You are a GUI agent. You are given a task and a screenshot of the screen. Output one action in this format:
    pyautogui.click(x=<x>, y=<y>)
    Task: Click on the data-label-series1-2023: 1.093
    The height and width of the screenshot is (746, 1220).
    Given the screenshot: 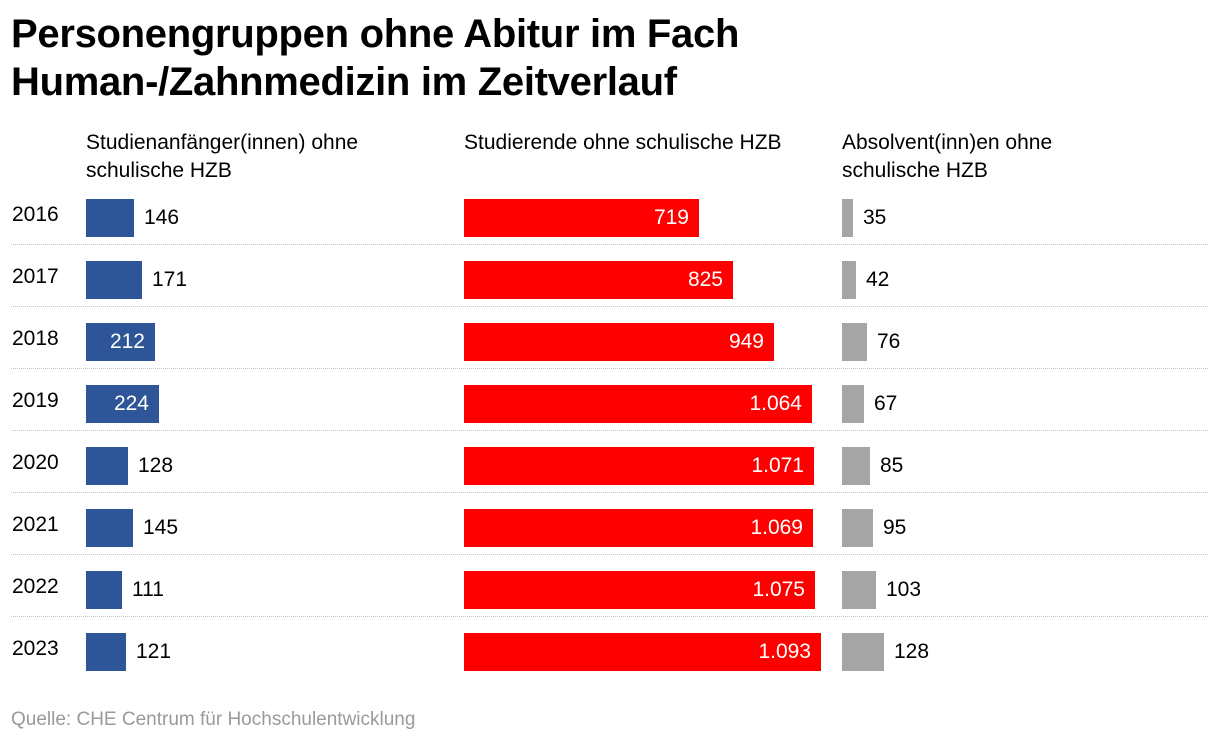 What is the action you would take?
    pyautogui.click(x=784, y=651)
    